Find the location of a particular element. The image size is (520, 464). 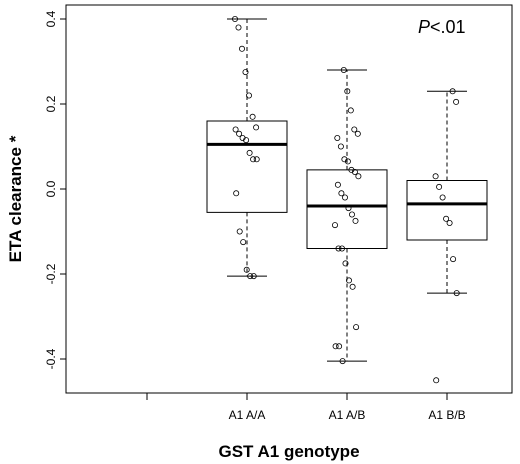

x-axis: A1 A/A A1 A/B A1 B/B is located at coordinates (306, 407).